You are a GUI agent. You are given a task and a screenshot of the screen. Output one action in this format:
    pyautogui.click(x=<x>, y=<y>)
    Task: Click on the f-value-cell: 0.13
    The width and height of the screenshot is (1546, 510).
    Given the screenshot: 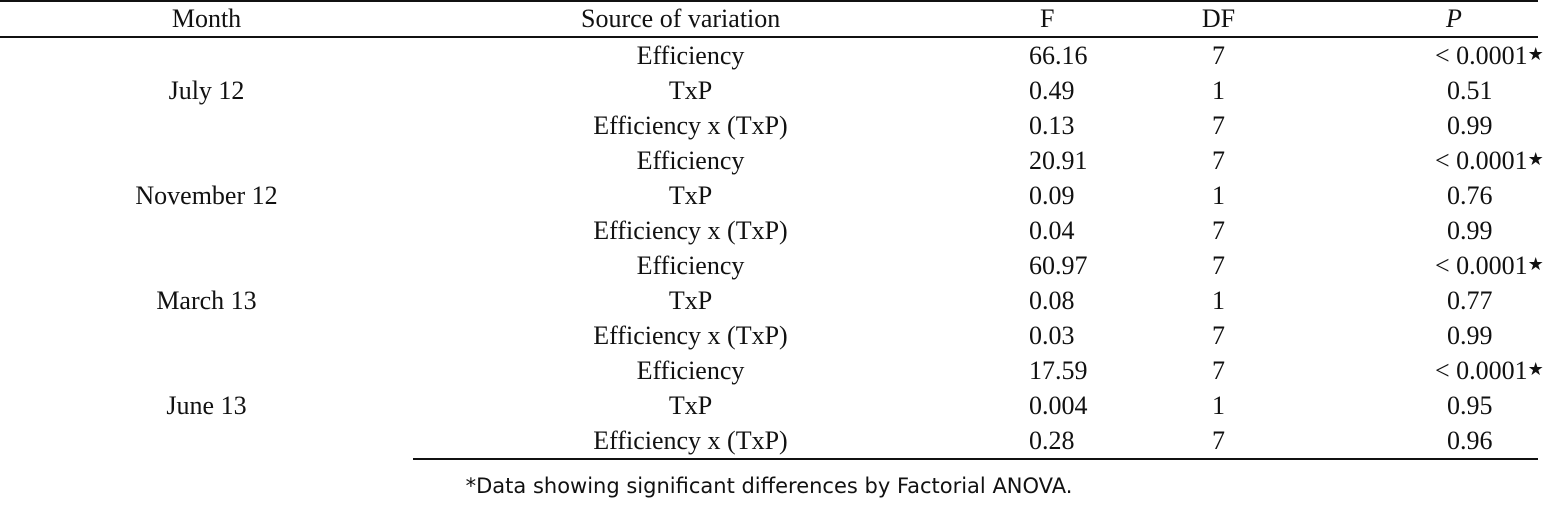 What is the action you would take?
    pyautogui.click(x=1052, y=125)
    